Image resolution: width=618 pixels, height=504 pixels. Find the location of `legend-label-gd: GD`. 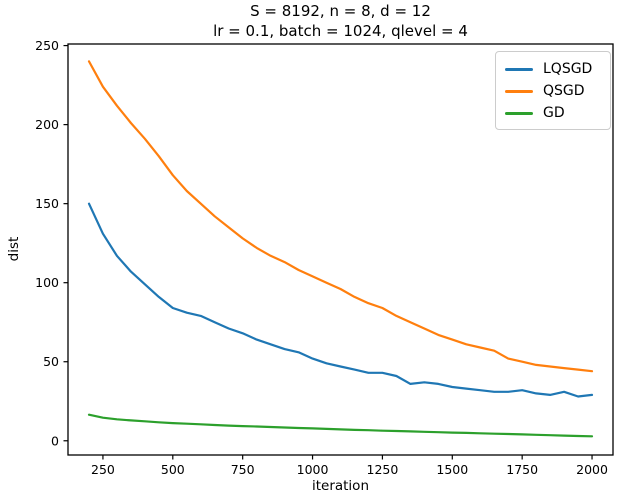

legend-label-gd: GD is located at coordinates (554, 113).